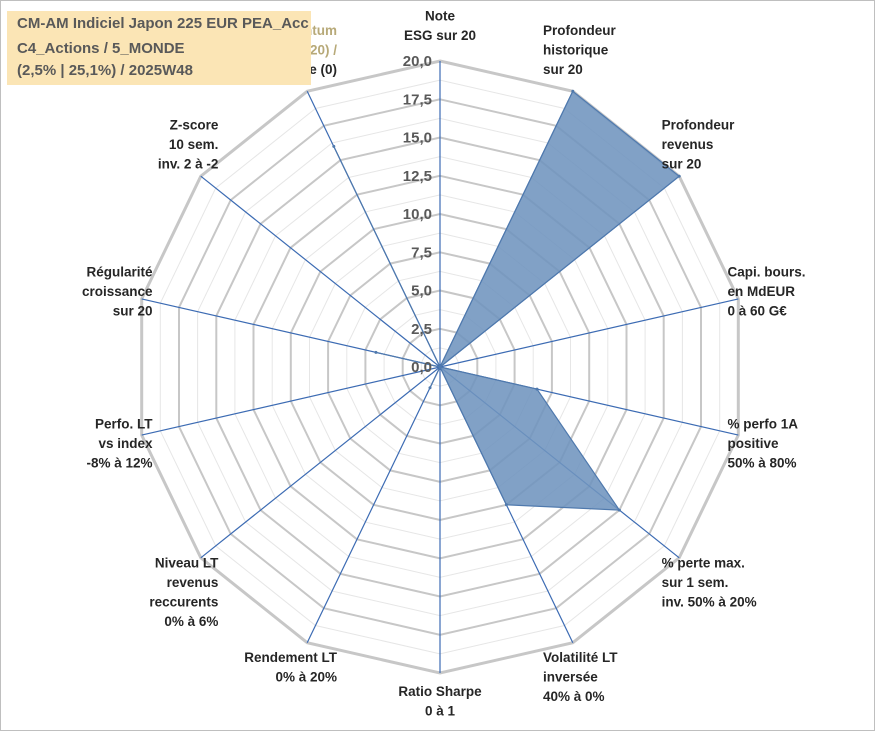 This screenshot has width=875, height=731. What do you see at coordinates (762, 291) in the screenshot?
I see `category-label-line: en MdEUR` at bounding box center [762, 291].